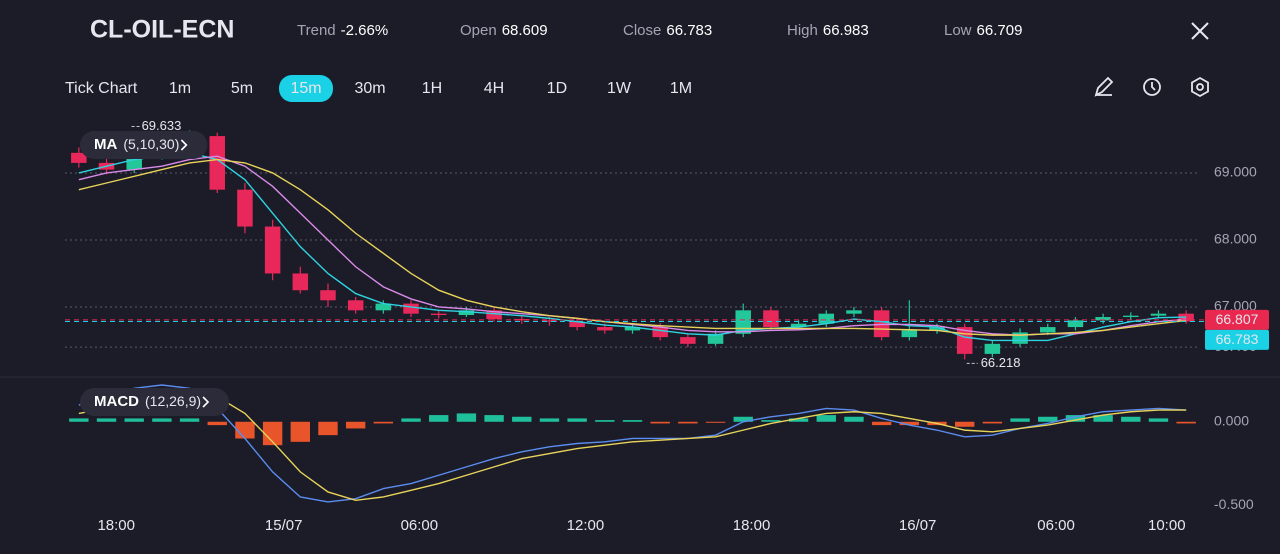 The width and height of the screenshot is (1280, 554). What do you see at coordinates (1000, 30) in the screenshot?
I see `stat-value: 66.709` at bounding box center [1000, 30].